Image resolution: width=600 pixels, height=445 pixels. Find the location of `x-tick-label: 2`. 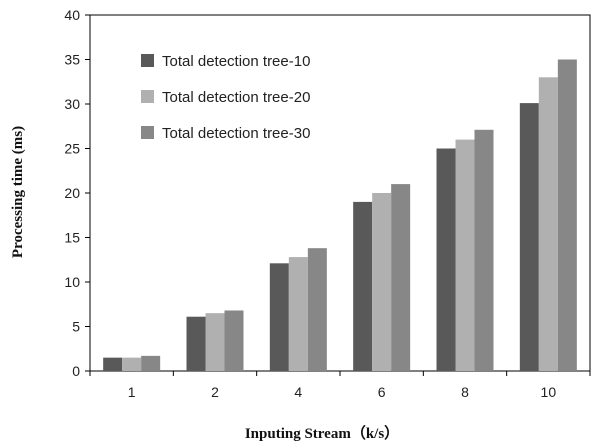

x-tick-label: 2 is located at coordinates (215, 392).